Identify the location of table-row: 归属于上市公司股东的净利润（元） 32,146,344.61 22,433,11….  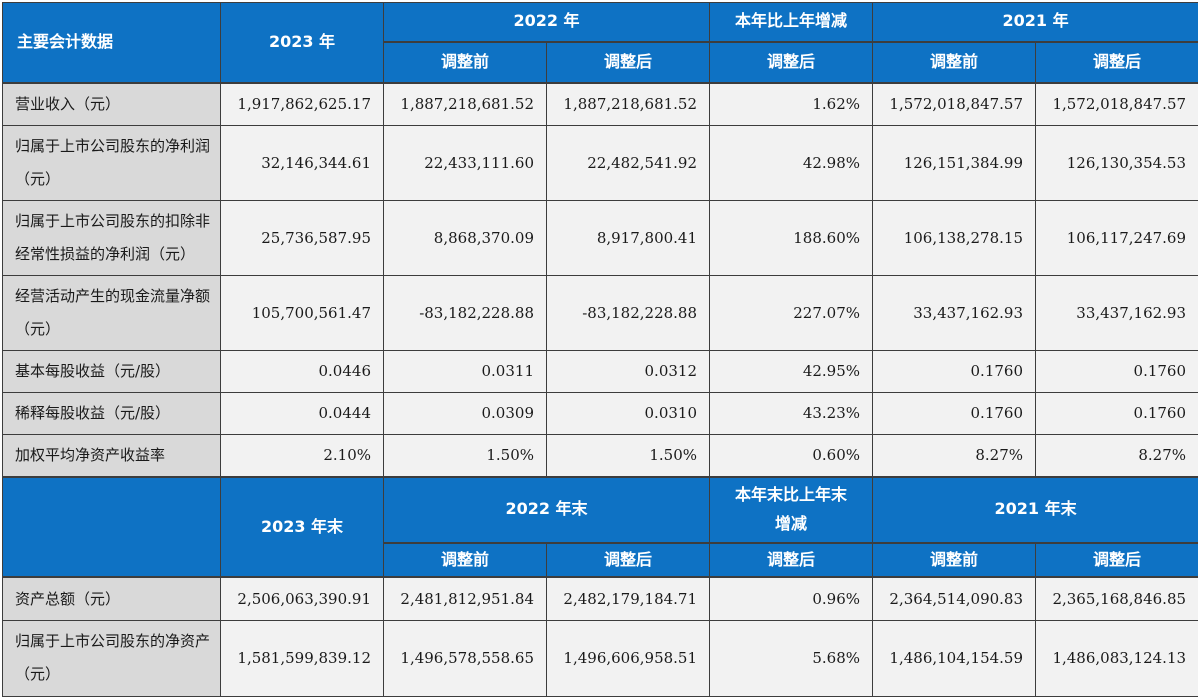
(600, 162).